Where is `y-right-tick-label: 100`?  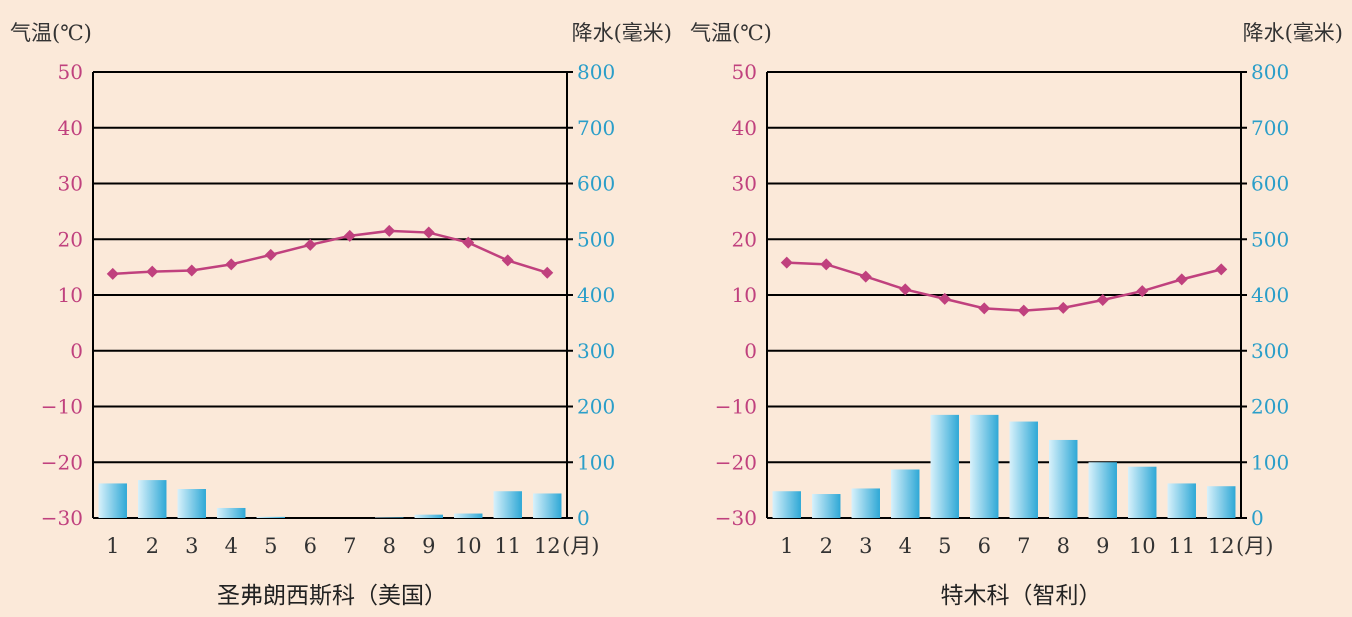 y-right-tick-label: 100 is located at coordinates (1270, 462).